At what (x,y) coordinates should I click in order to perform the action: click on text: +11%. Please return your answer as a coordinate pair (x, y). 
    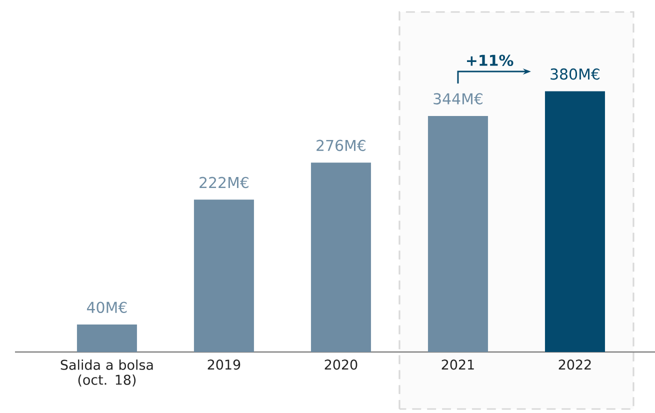
    Looking at the image, I should click on (490, 60).